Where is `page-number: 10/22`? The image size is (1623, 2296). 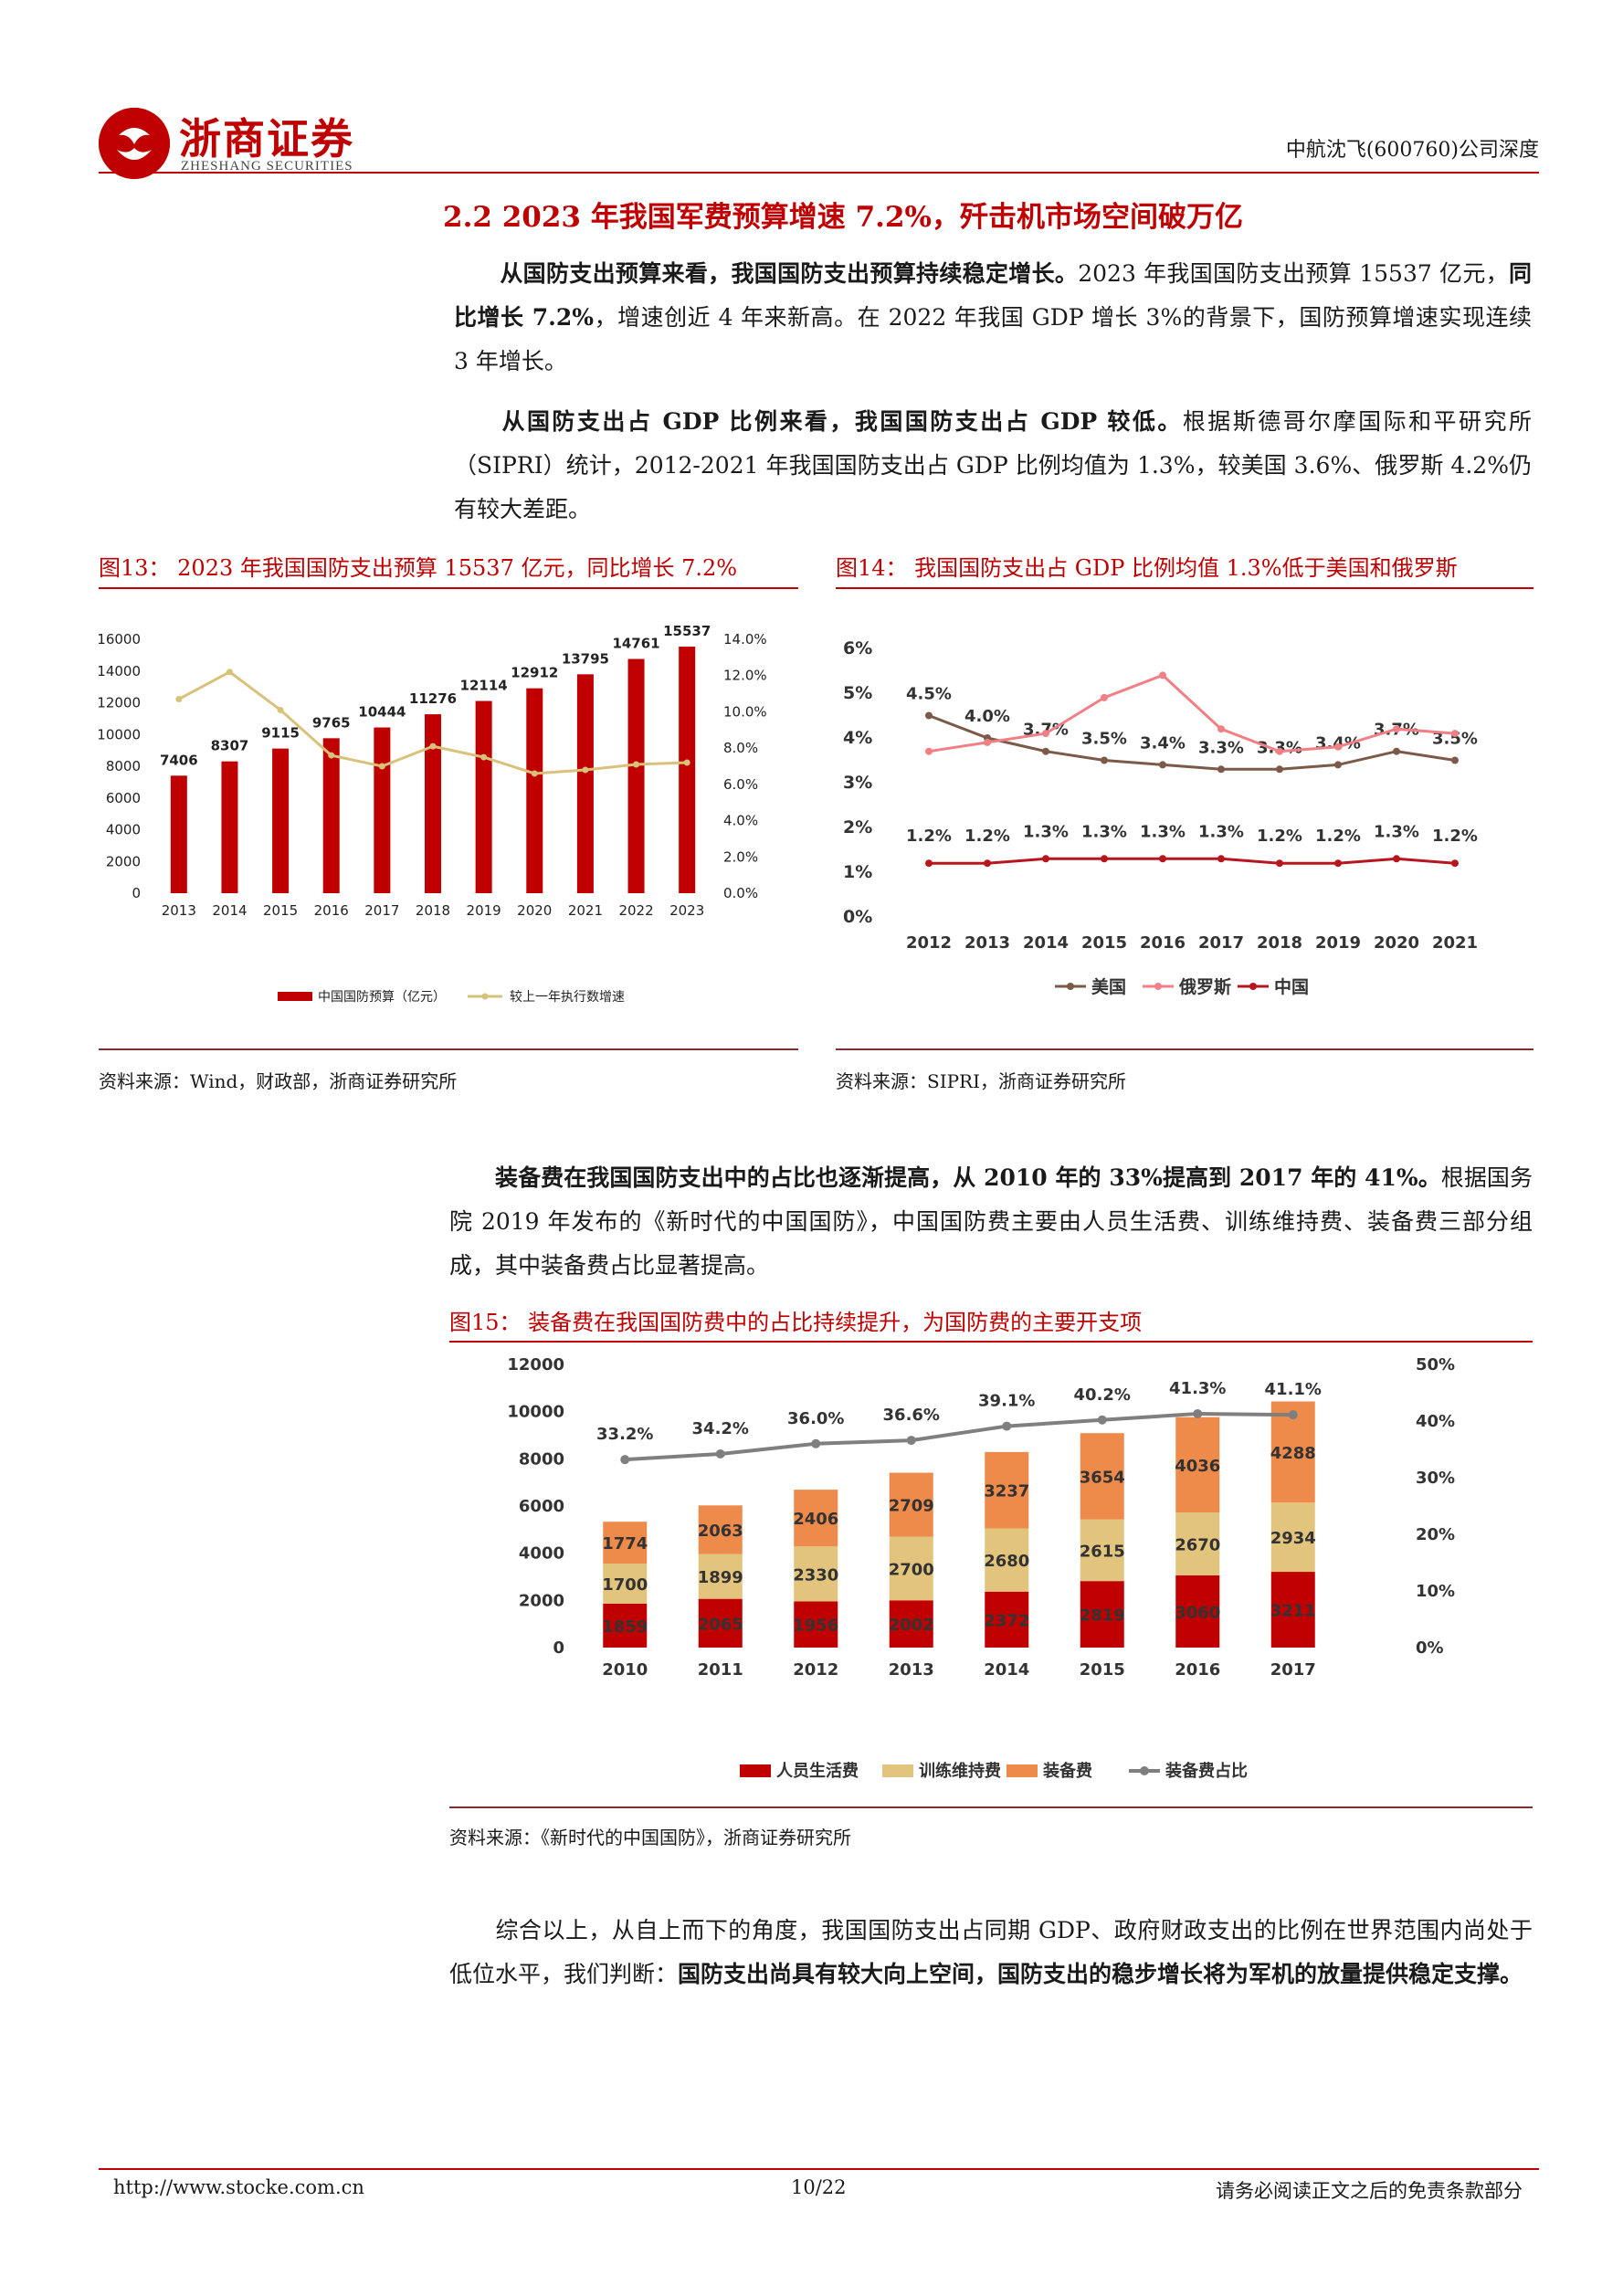
page-number: 10/22 is located at coordinates (819, 2187).